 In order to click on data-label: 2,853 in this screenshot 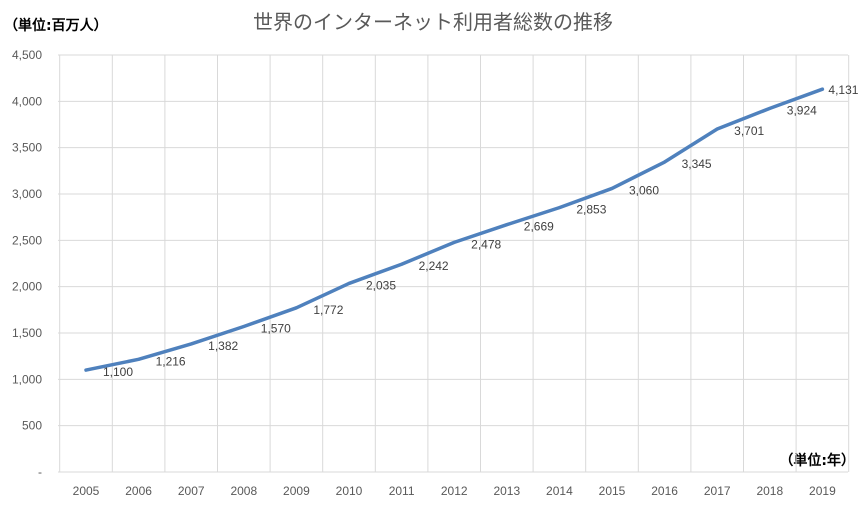, I will do `click(591, 210)`.